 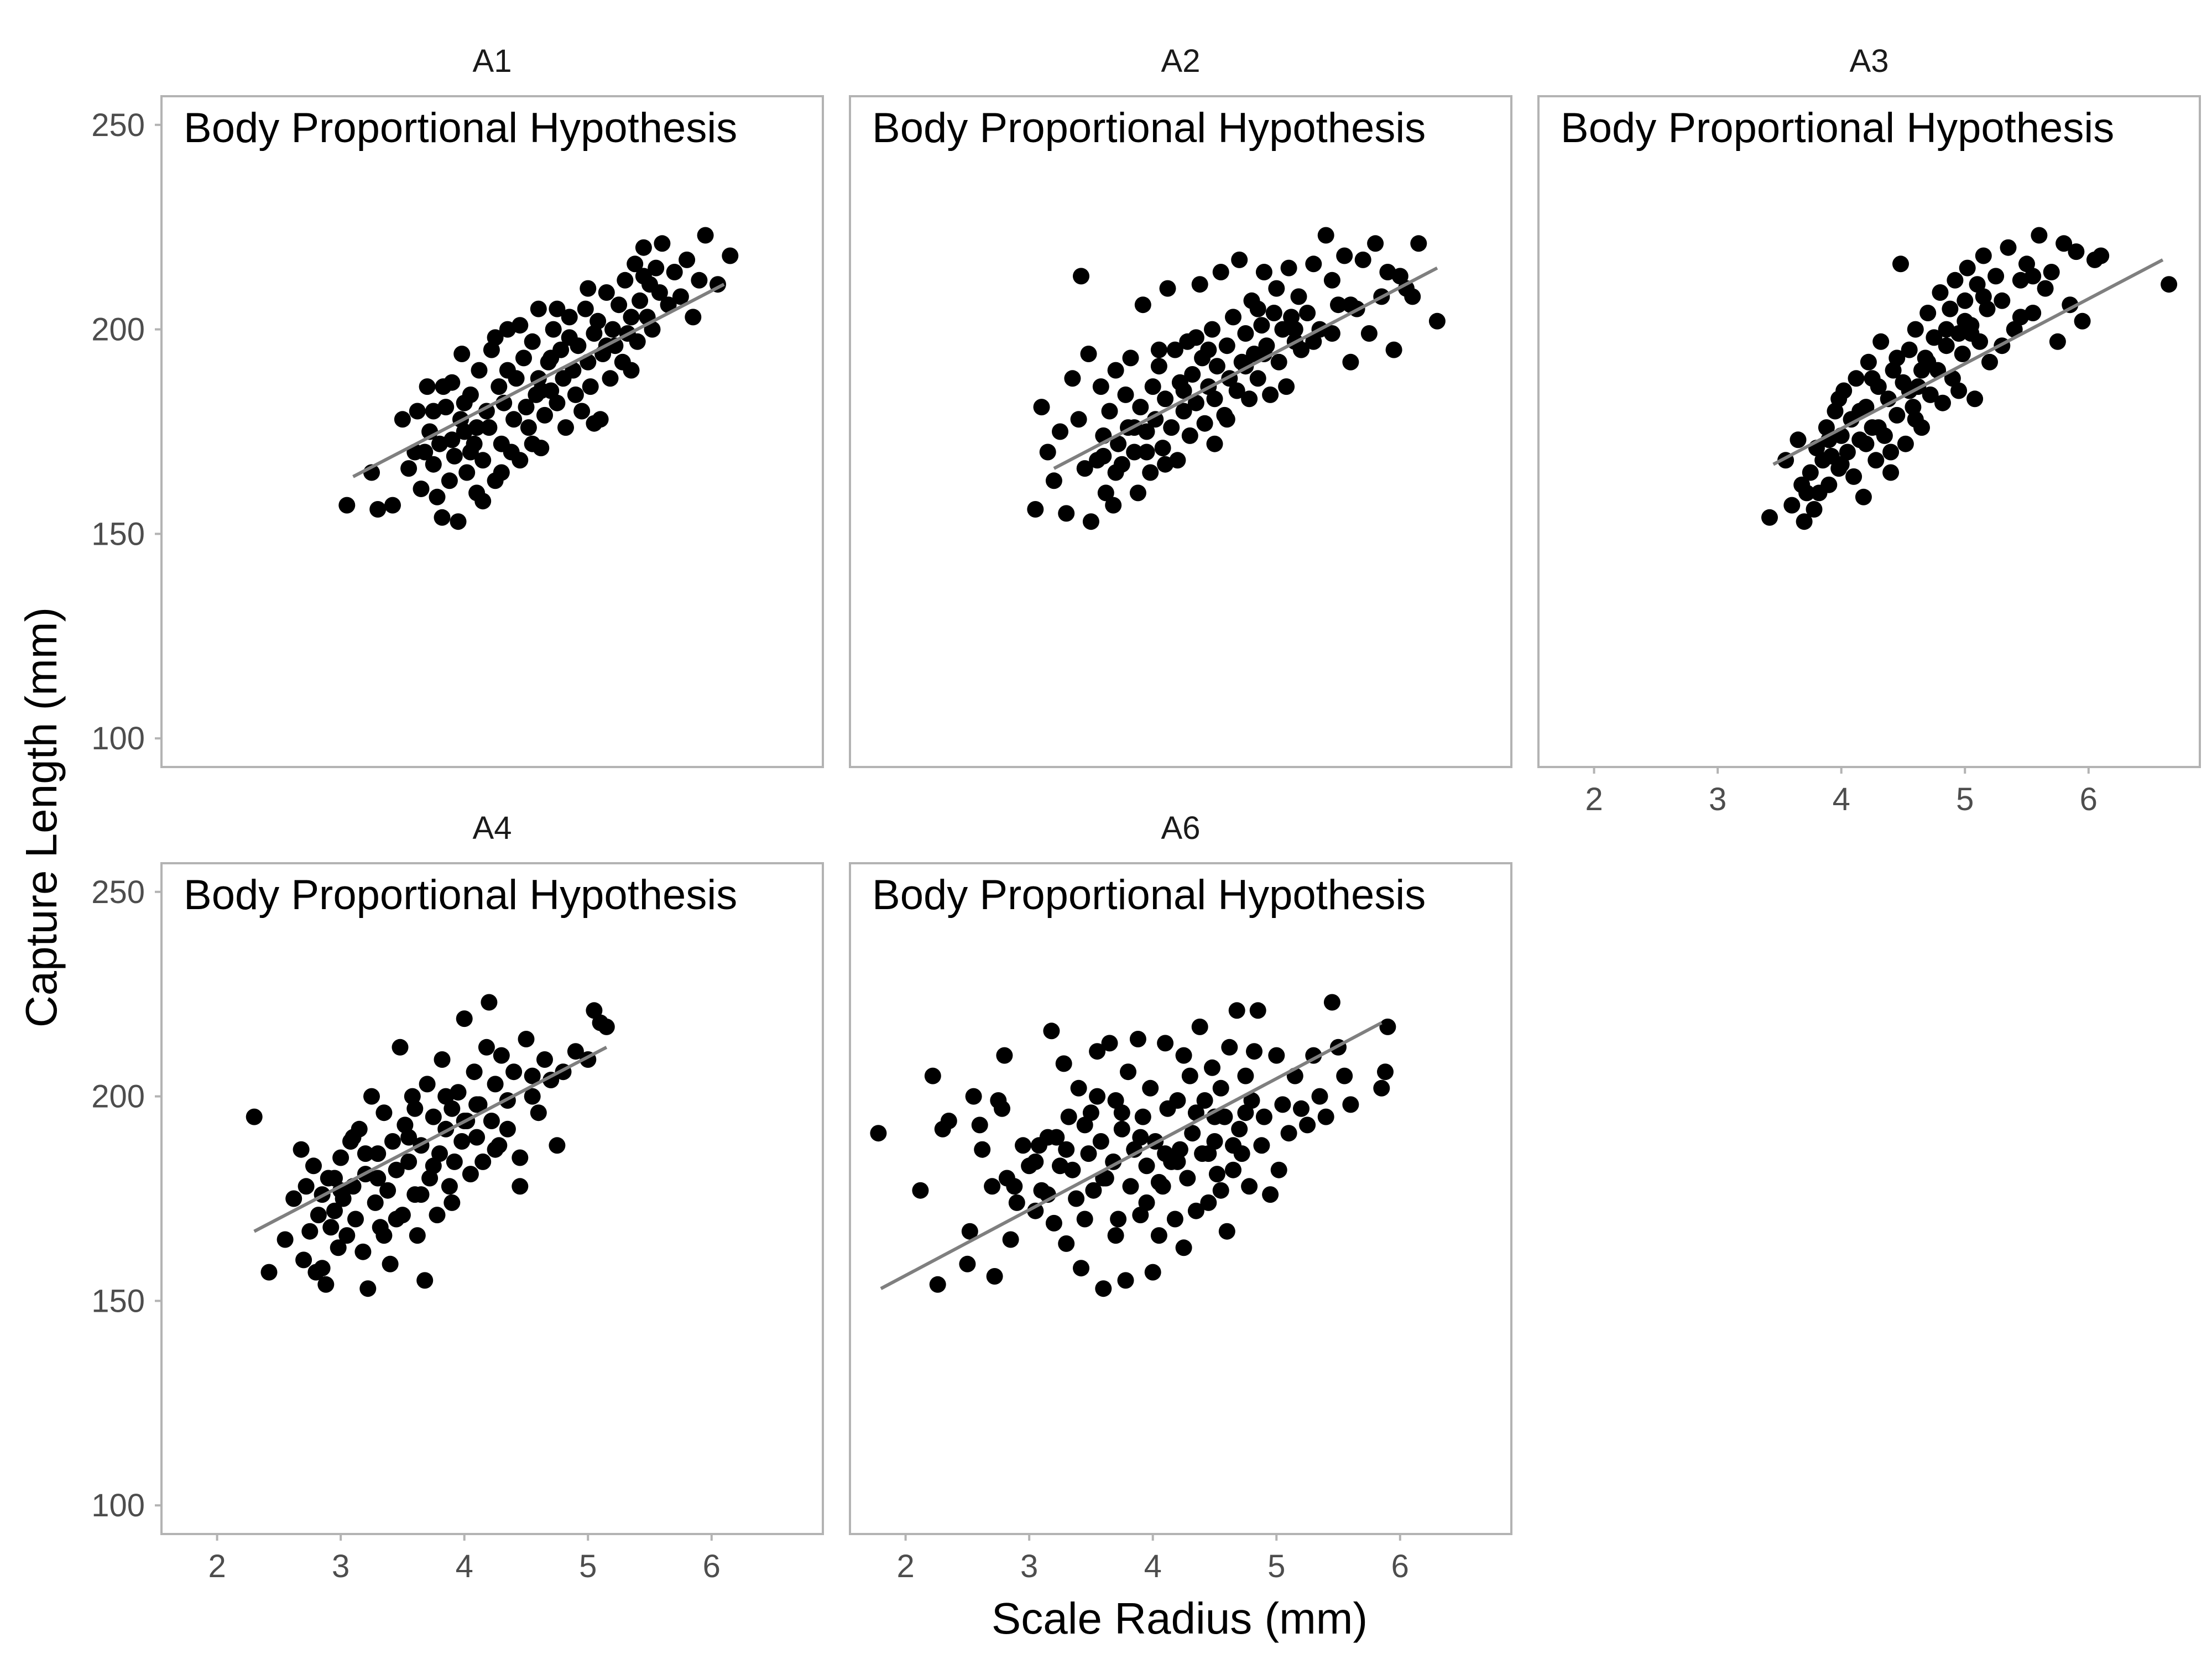 What do you see at coordinates (1237, 378) in the screenshot?
I see `points-group` at bounding box center [1237, 378].